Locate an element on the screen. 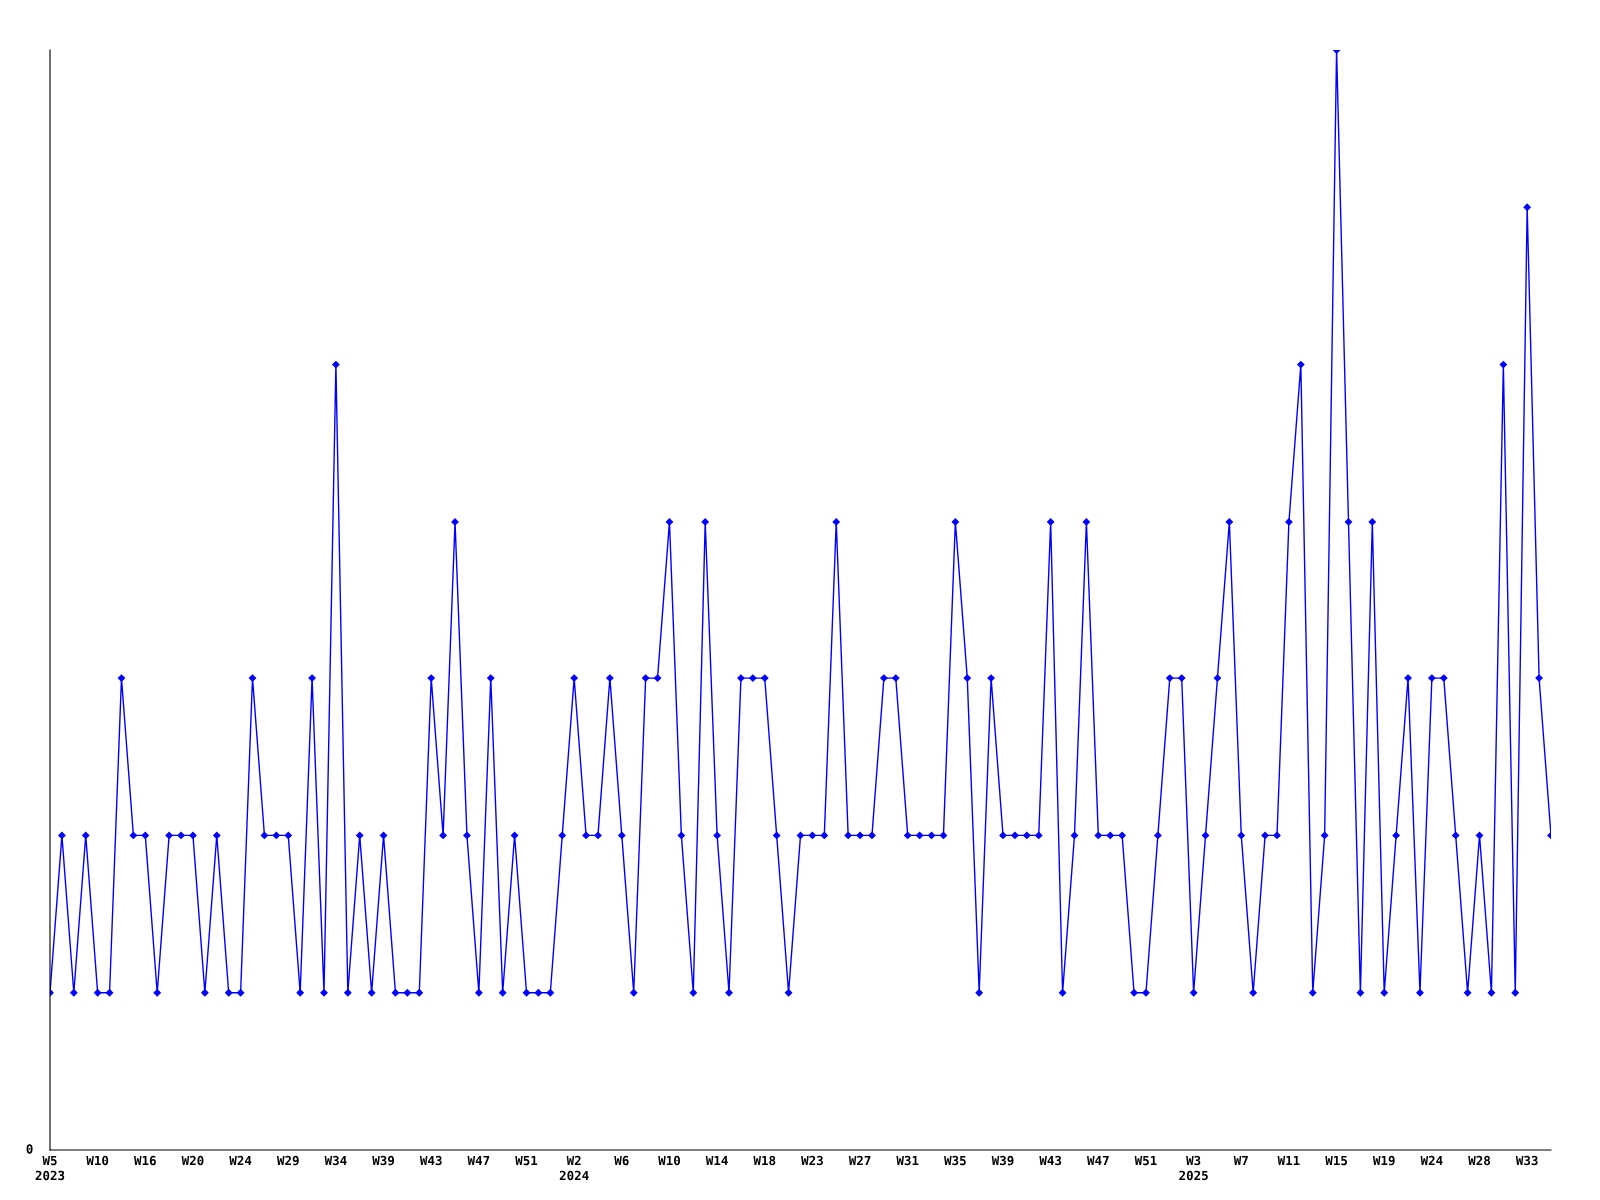 This screenshot has width=1600, height=1200. x-tick-label: W34 is located at coordinates (335, 1160).